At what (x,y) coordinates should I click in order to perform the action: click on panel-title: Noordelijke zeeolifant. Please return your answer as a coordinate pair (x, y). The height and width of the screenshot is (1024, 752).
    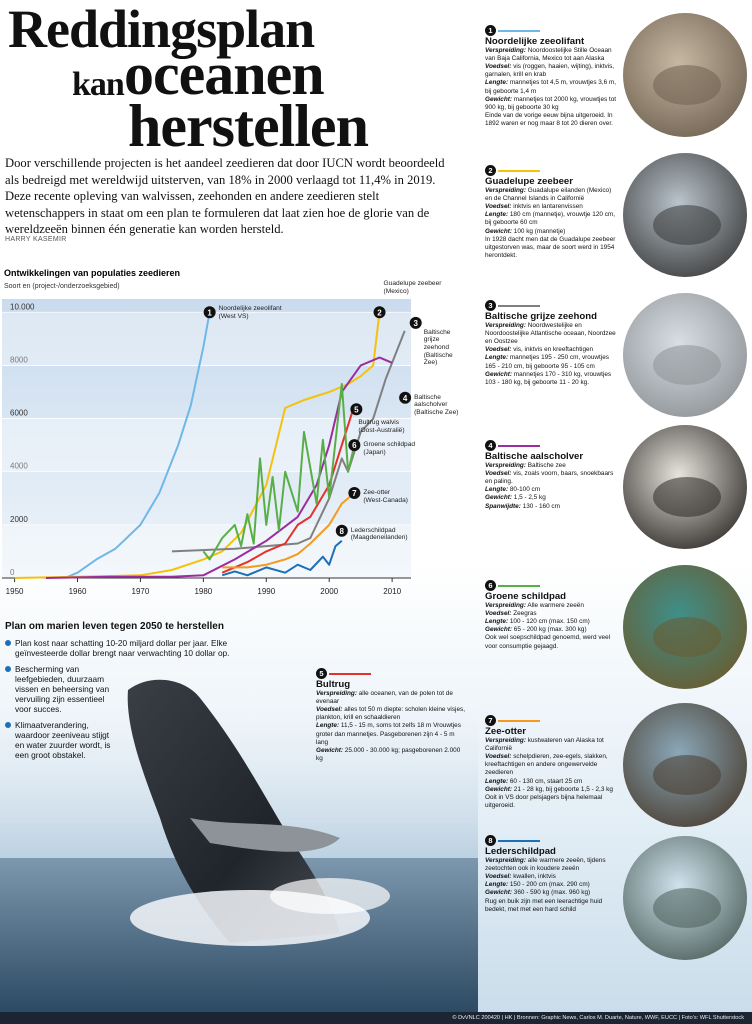
    Looking at the image, I should click on (535, 41).